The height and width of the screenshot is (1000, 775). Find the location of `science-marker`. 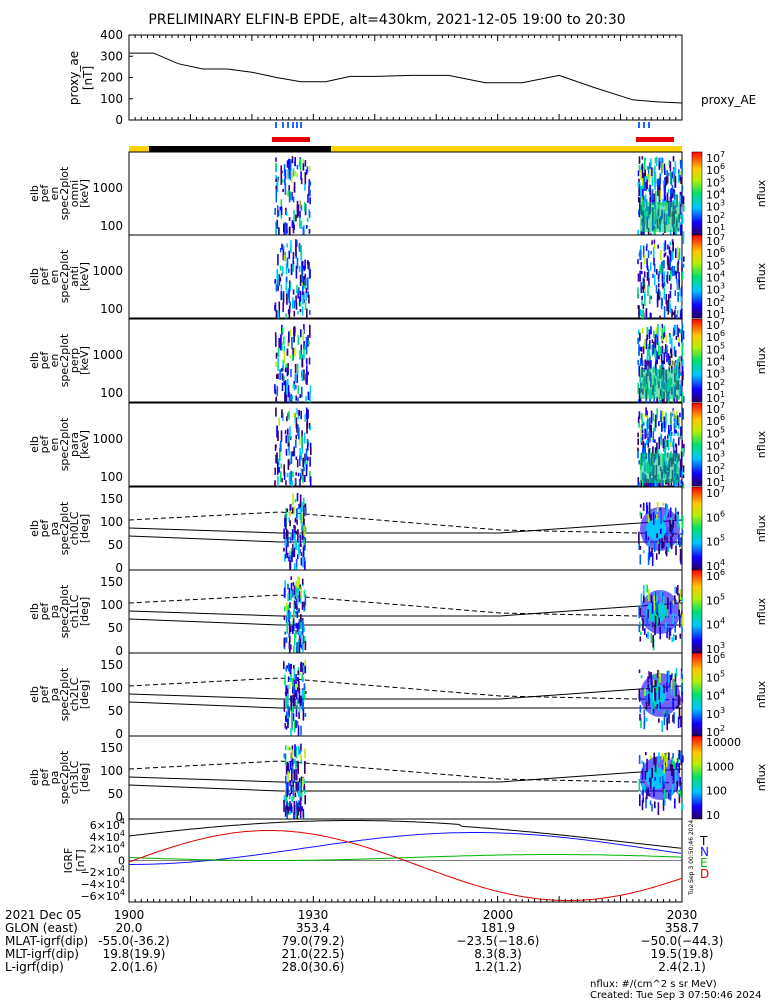

science-marker is located at coordinates (301, 125).